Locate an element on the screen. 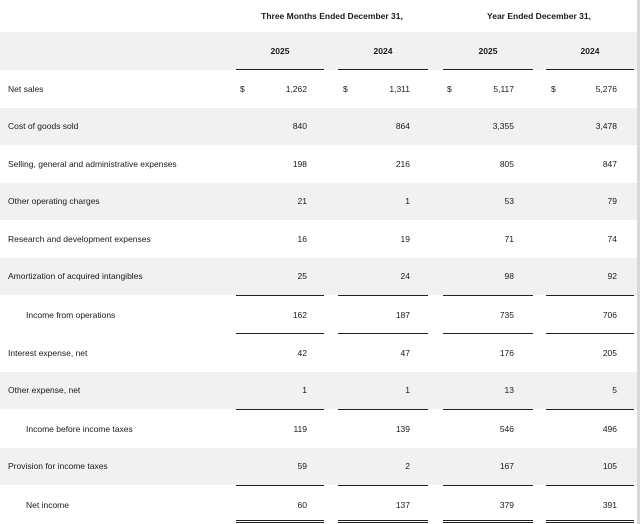  table-row-provision-taxes: Provision for income taxes 59 2 167 105 is located at coordinates (320, 466).